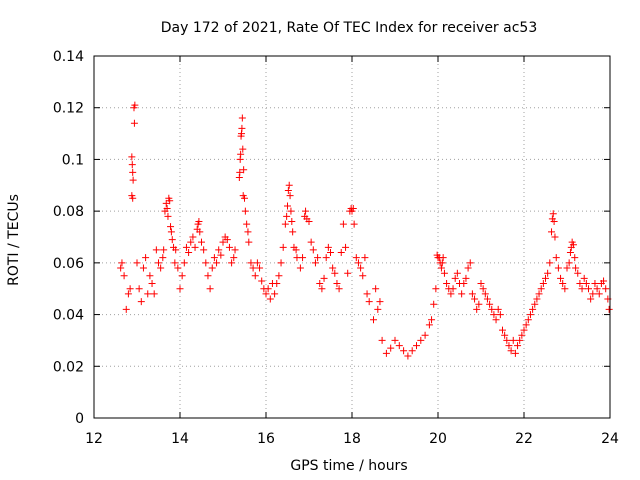 This screenshot has width=640, height=480. I want to click on y-tick-label: 0, so click(79, 419).